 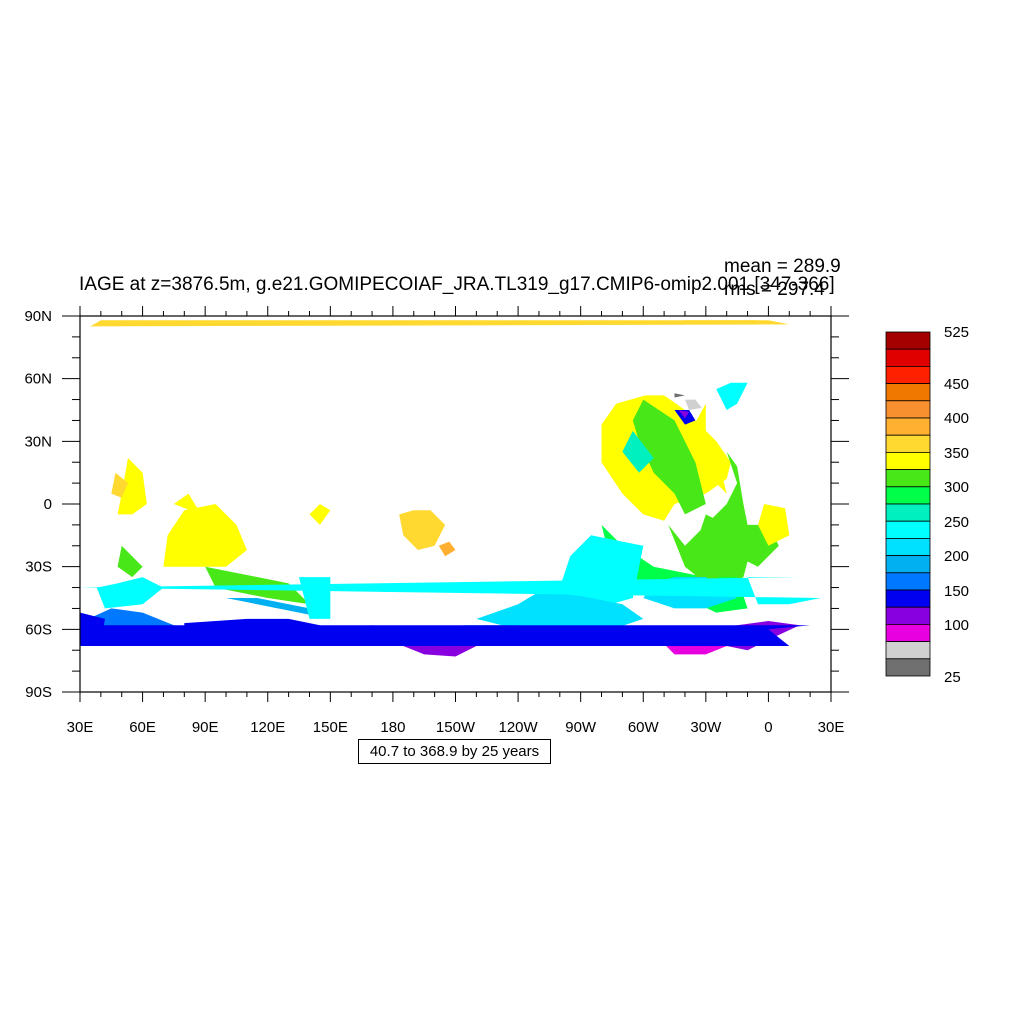 What do you see at coordinates (956, 556) in the screenshot?
I see `colorbar-label: 200` at bounding box center [956, 556].